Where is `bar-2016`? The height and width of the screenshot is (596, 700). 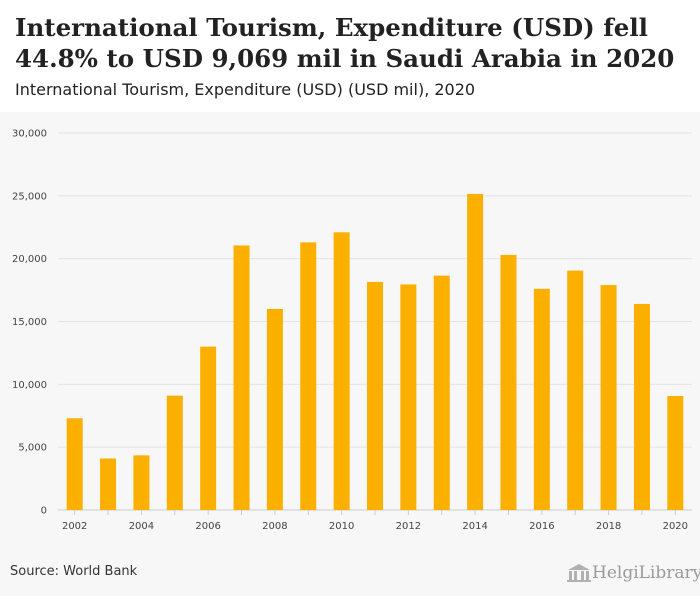 bar-2016 is located at coordinates (541, 399).